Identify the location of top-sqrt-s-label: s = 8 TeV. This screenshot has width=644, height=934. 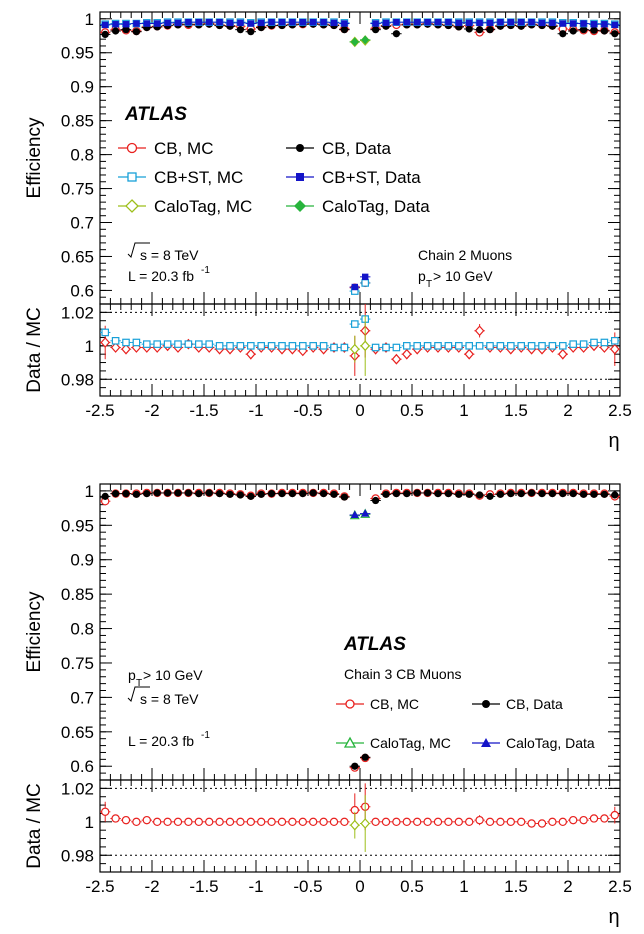
(169, 255).